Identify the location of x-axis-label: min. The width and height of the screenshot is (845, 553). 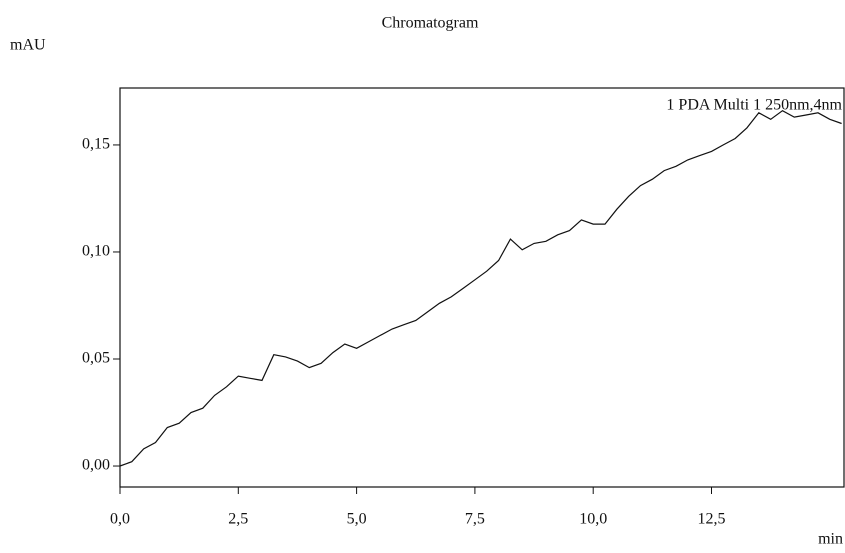
(830, 539).